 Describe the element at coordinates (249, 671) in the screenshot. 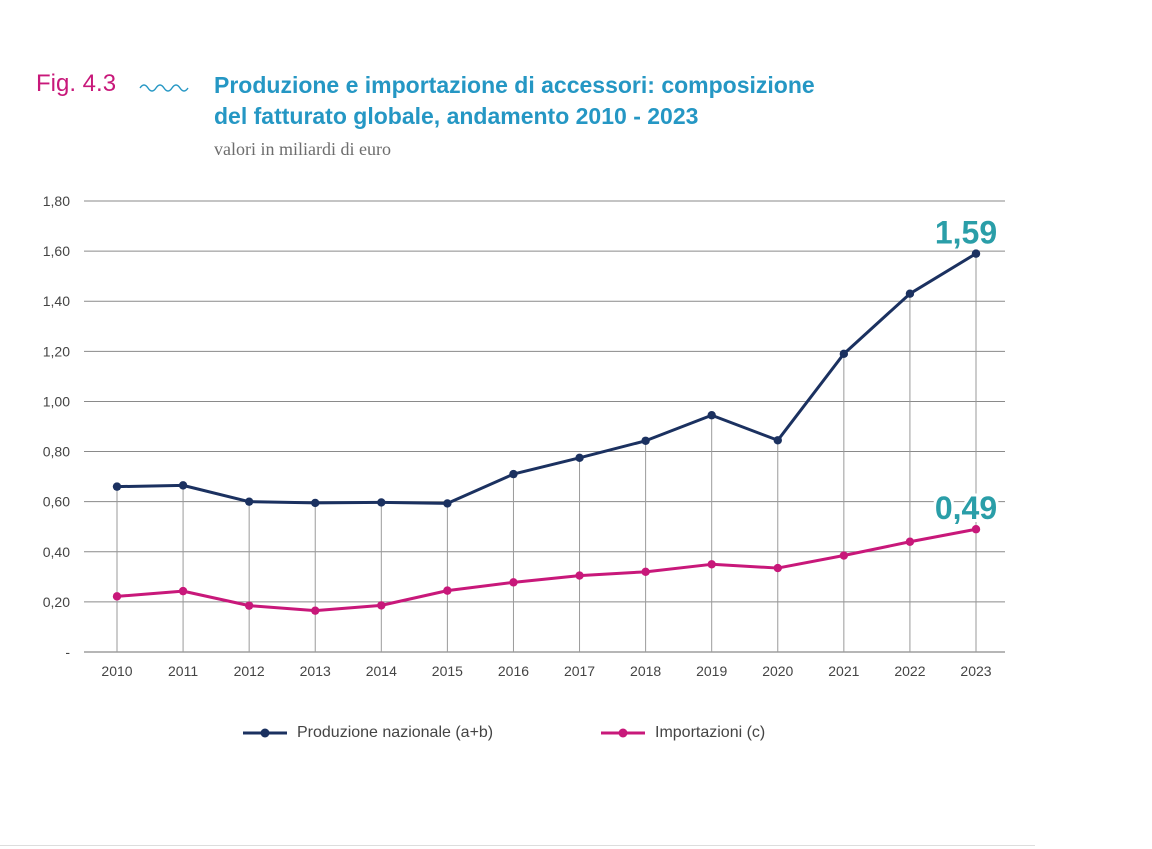

I see `x-tick-label: 2012` at that location.